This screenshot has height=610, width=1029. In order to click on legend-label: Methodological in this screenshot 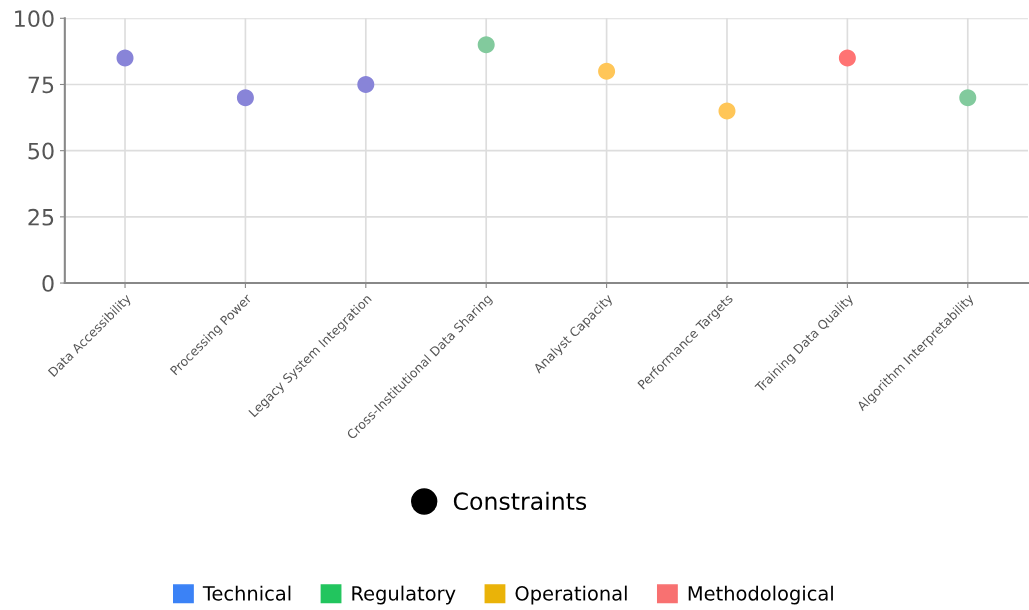, I will do `click(760, 595)`.